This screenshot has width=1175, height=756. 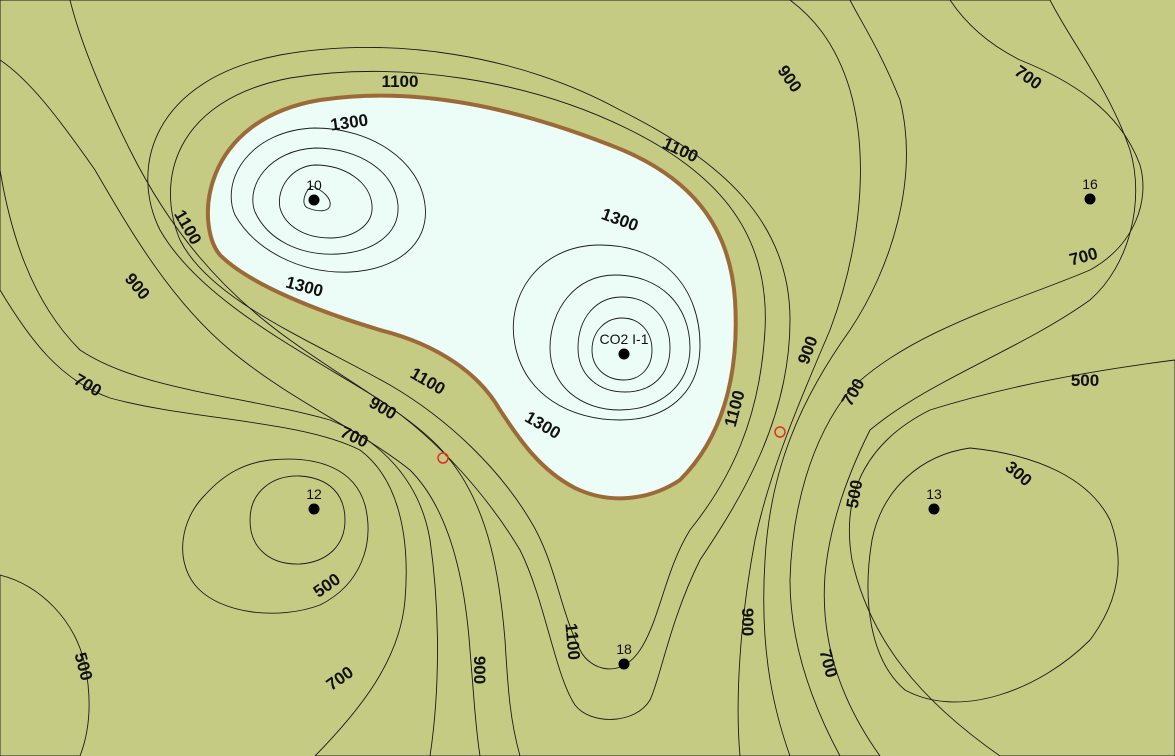 I want to click on band-green-right, so click(x=1011, y=557).